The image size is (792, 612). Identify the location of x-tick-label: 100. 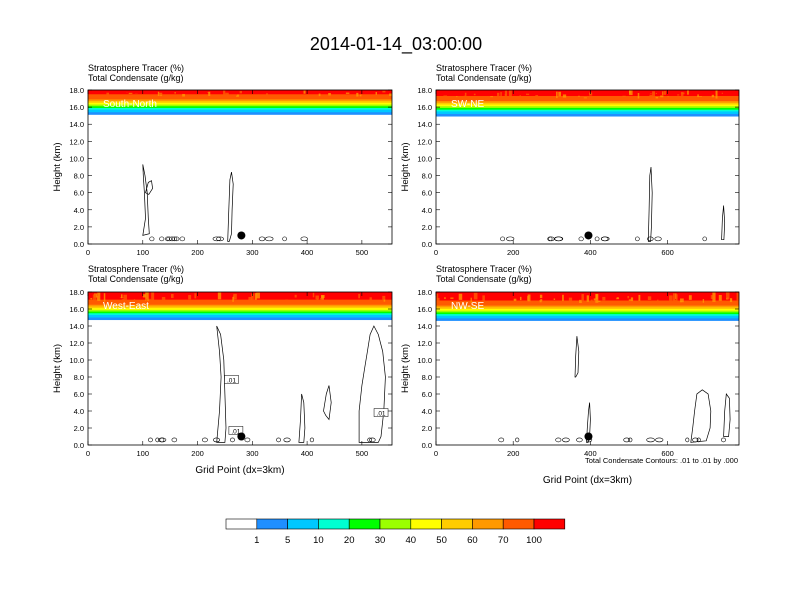
(143, 453).